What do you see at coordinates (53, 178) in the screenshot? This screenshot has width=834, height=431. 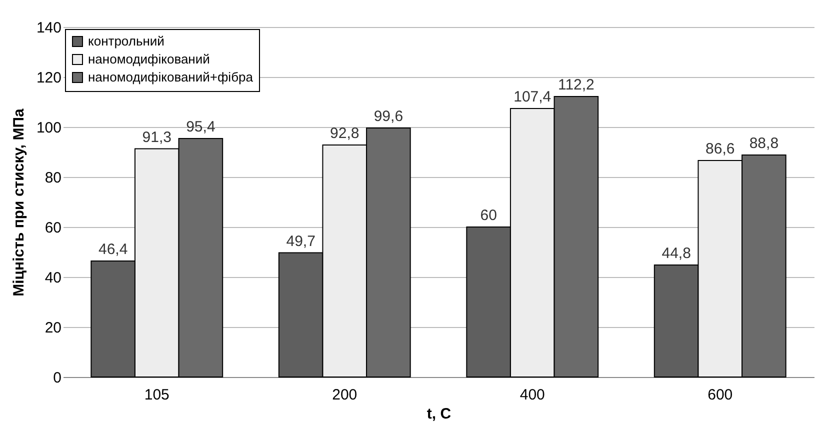 I see `y-tick-label: 80` at bounding box center [53, 178].